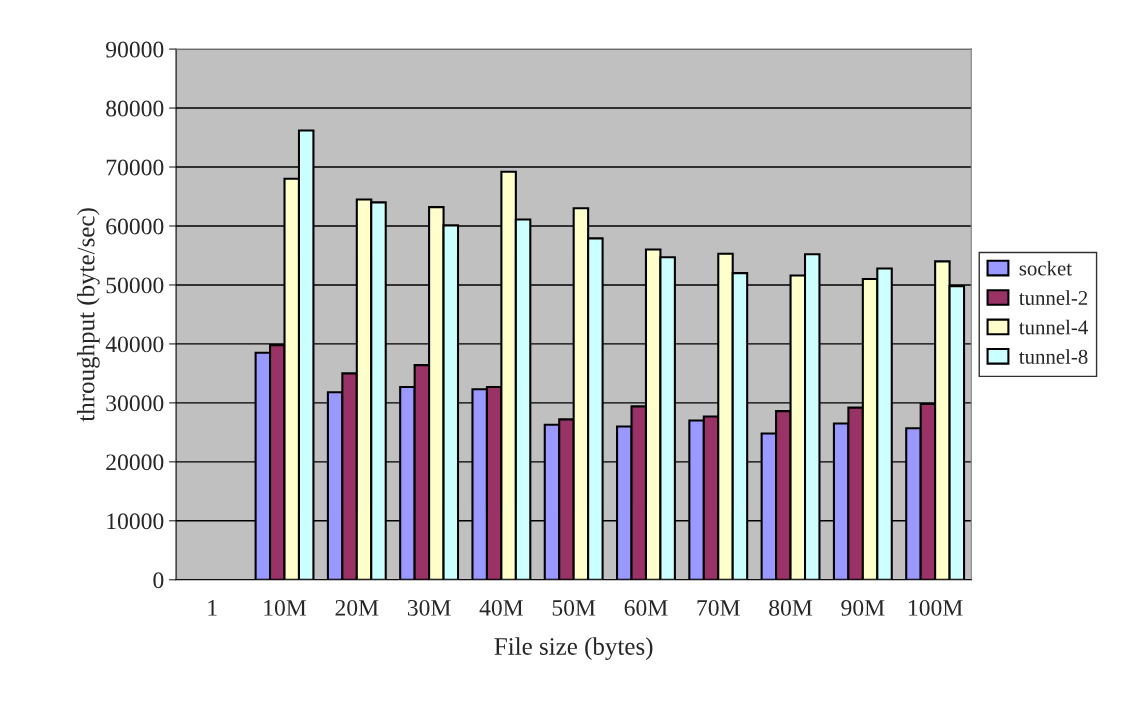 This screenshot has width=1136, height=722. What do you see at coordinates (135, 462) in the screenshot?
I see `y-tick-label: 20000` at bounding box center [135, 462].